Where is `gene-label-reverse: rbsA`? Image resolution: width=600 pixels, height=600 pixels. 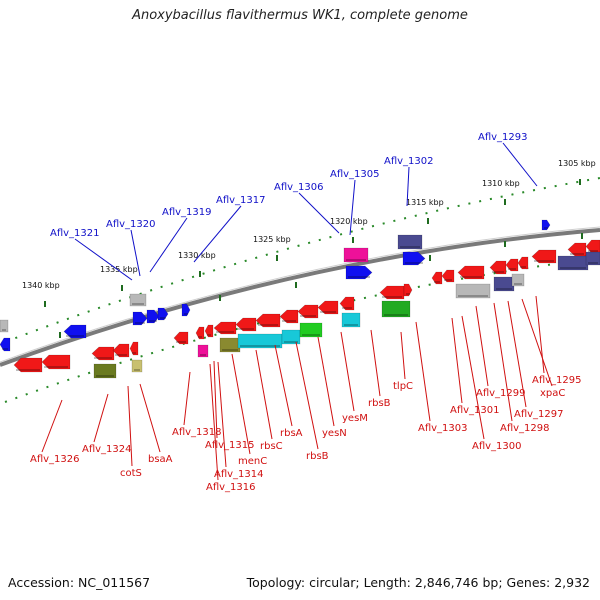 gene-label-reverse: rbsA is located at coordinates (291, 433).